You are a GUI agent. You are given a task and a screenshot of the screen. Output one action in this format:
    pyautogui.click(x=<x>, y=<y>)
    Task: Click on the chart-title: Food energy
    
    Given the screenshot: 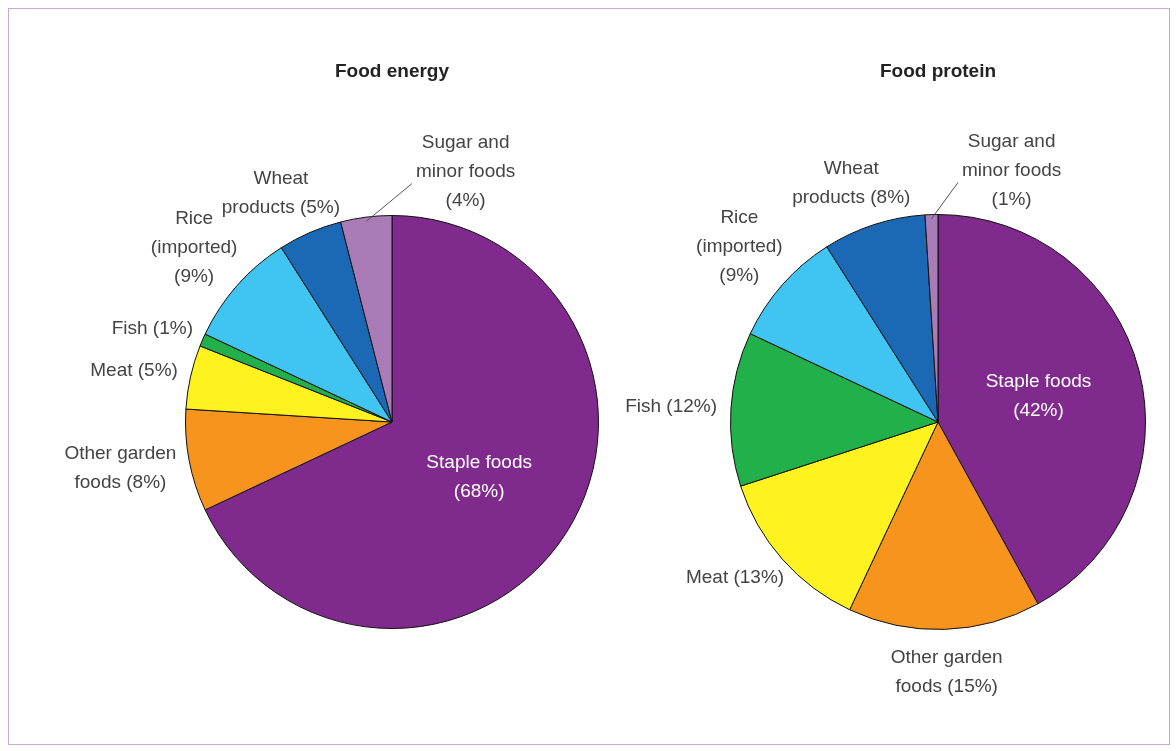 What is the action you would take?
    pyautogui.click(x=392, y=71)
    